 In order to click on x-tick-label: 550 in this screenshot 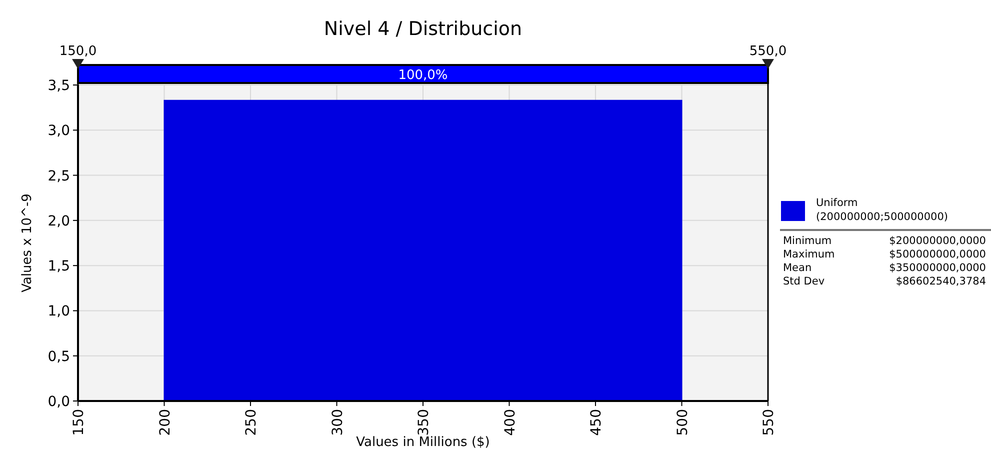, I will do `click(769, 422)`.